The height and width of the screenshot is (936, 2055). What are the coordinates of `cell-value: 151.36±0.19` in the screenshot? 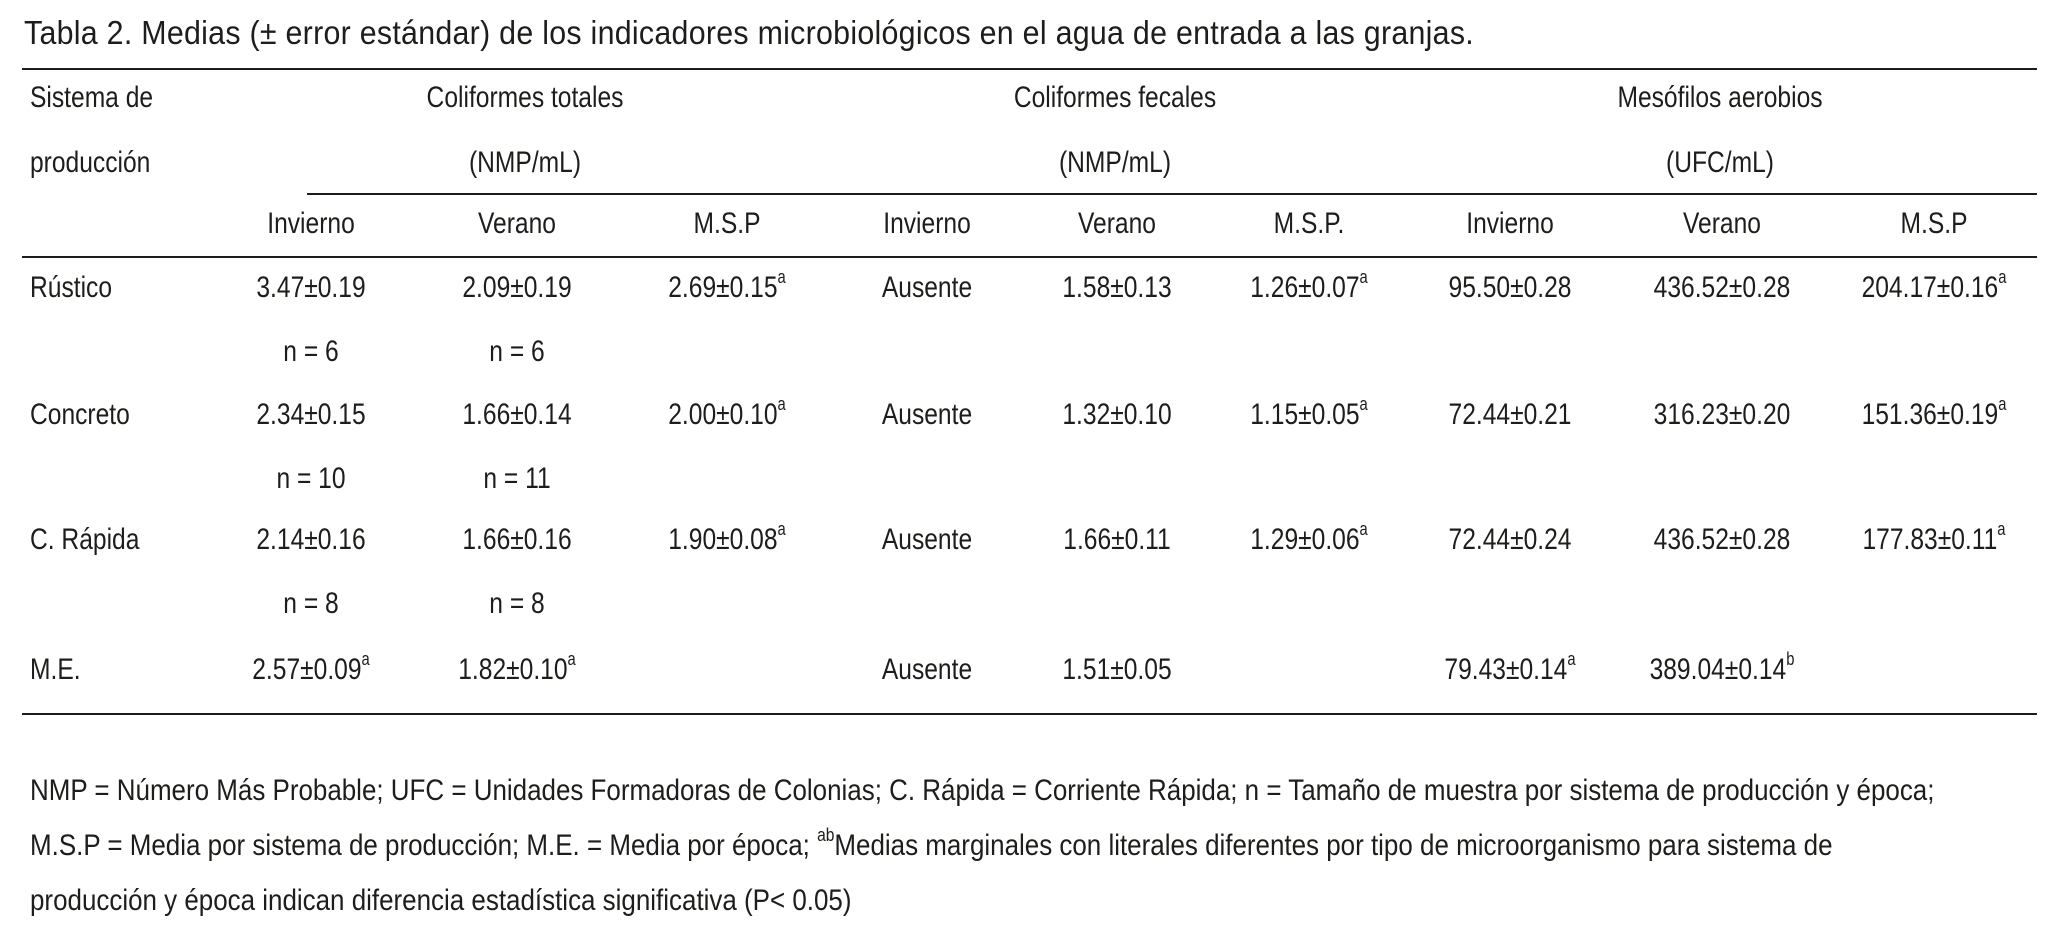 It's located at (1930, 414).